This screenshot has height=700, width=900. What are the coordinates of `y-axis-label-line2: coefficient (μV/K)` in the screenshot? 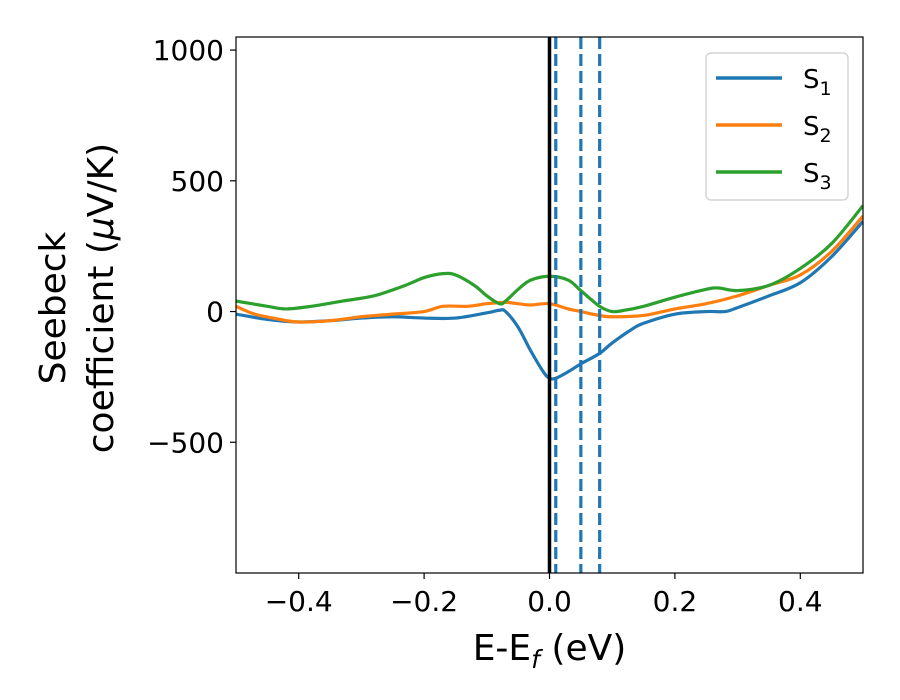 It's located at (101, 298).